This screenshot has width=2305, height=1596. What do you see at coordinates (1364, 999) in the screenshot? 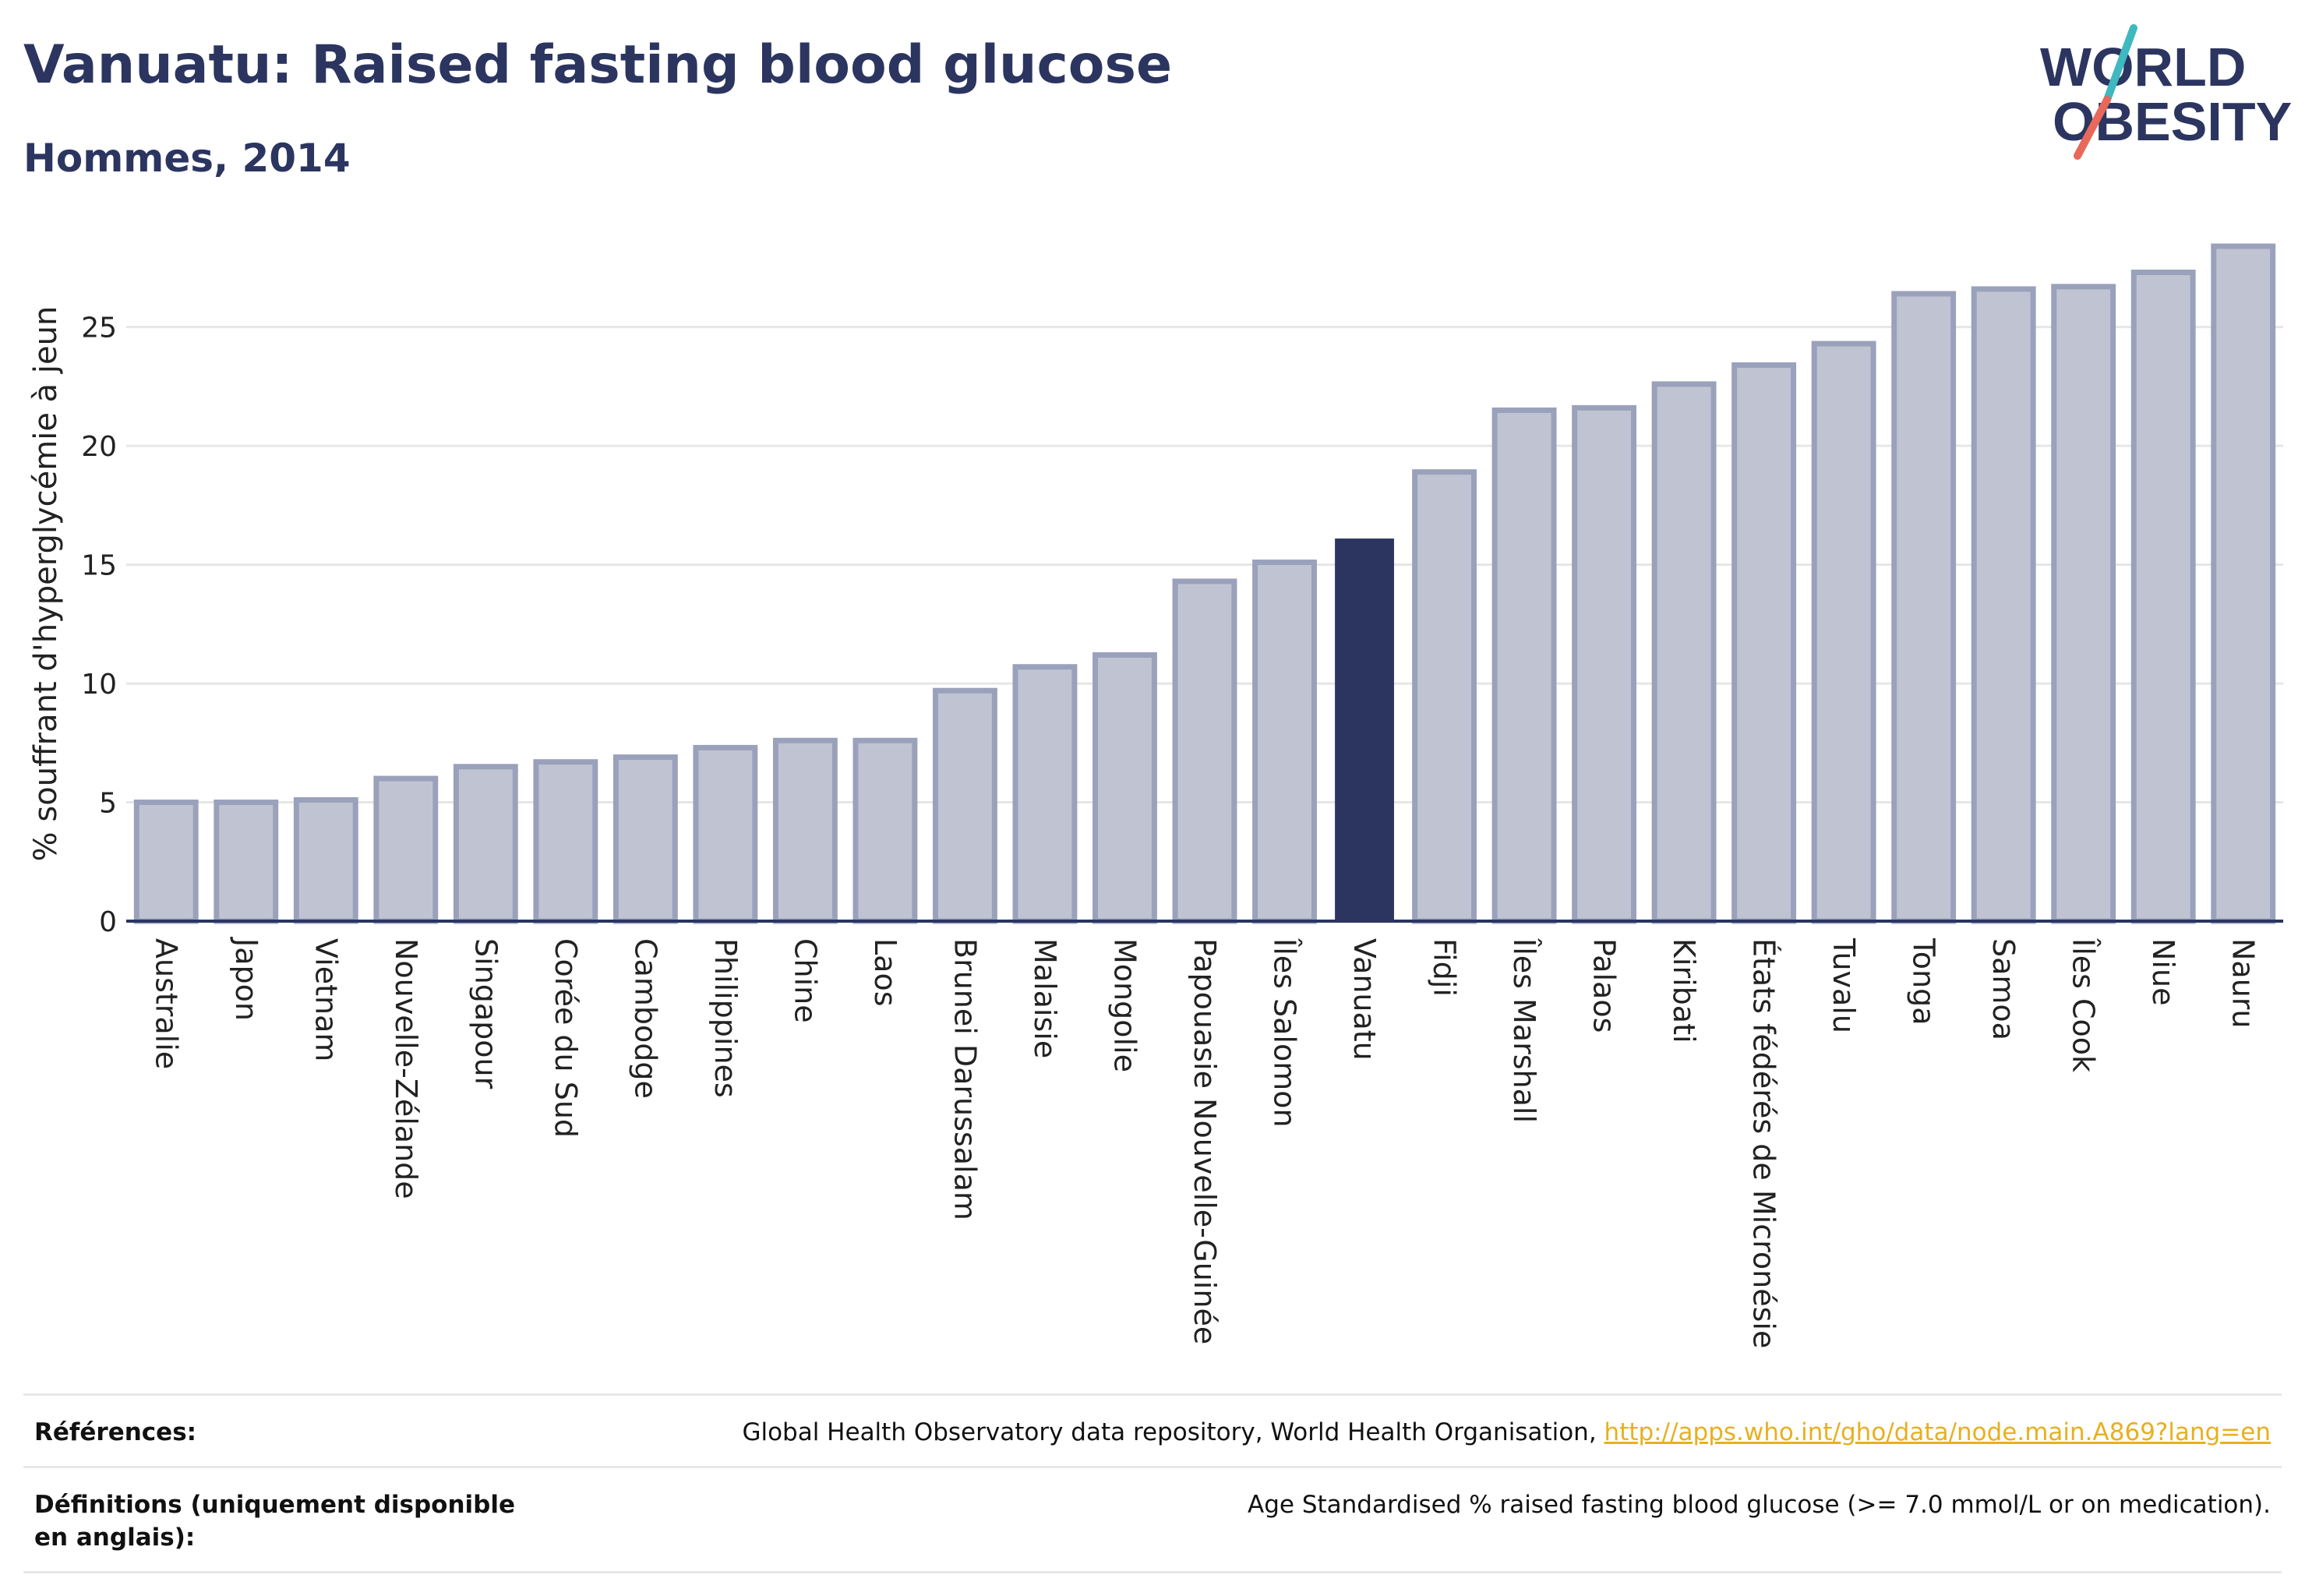
I see `x-tick-label: Vanuatu` at bounding box center [1364, 999].